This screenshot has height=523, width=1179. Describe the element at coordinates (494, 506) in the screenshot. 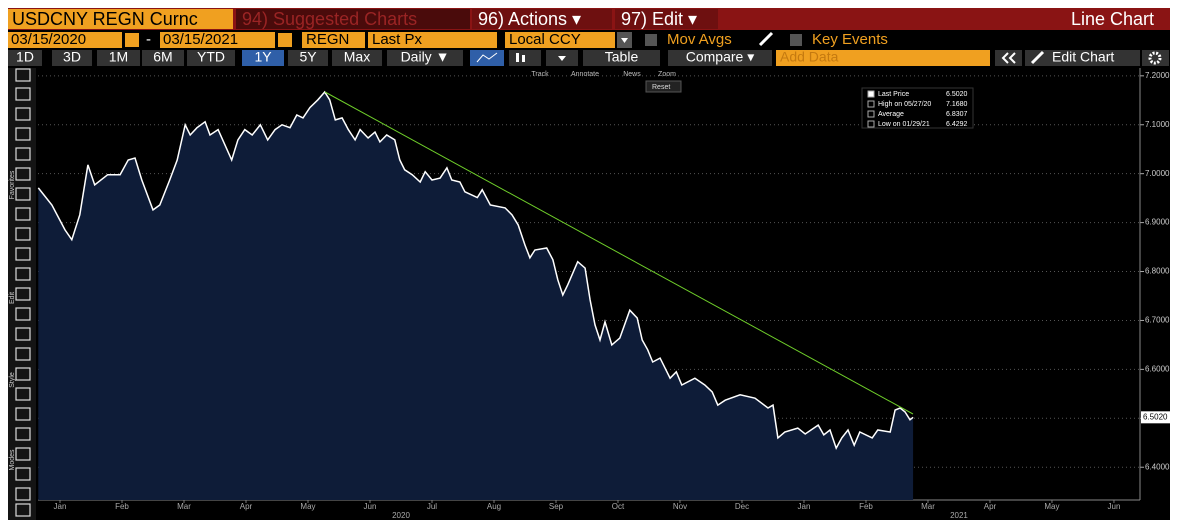

I see `x-tick-label: Aug` at that location.